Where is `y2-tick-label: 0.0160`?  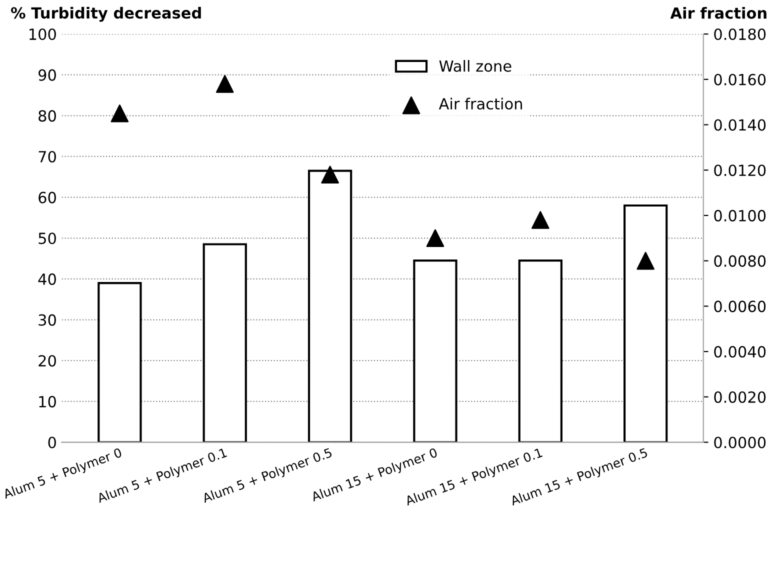
y2-tick-label: 0.0160 is located at coordinates (740, 80).